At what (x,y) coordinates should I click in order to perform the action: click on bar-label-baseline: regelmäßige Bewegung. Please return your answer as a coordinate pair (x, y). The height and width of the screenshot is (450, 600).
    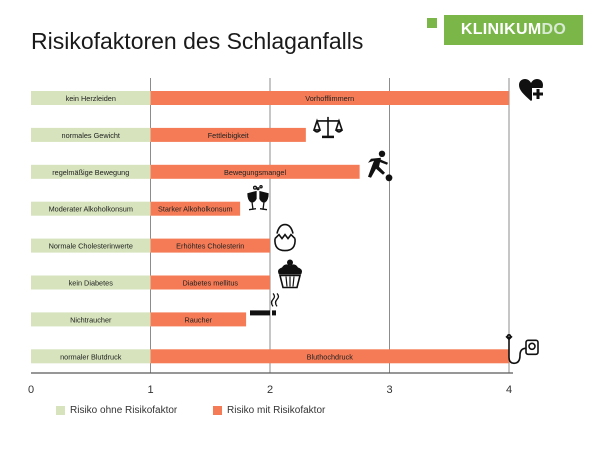
    Looking at the image, I should click on (90, 172).